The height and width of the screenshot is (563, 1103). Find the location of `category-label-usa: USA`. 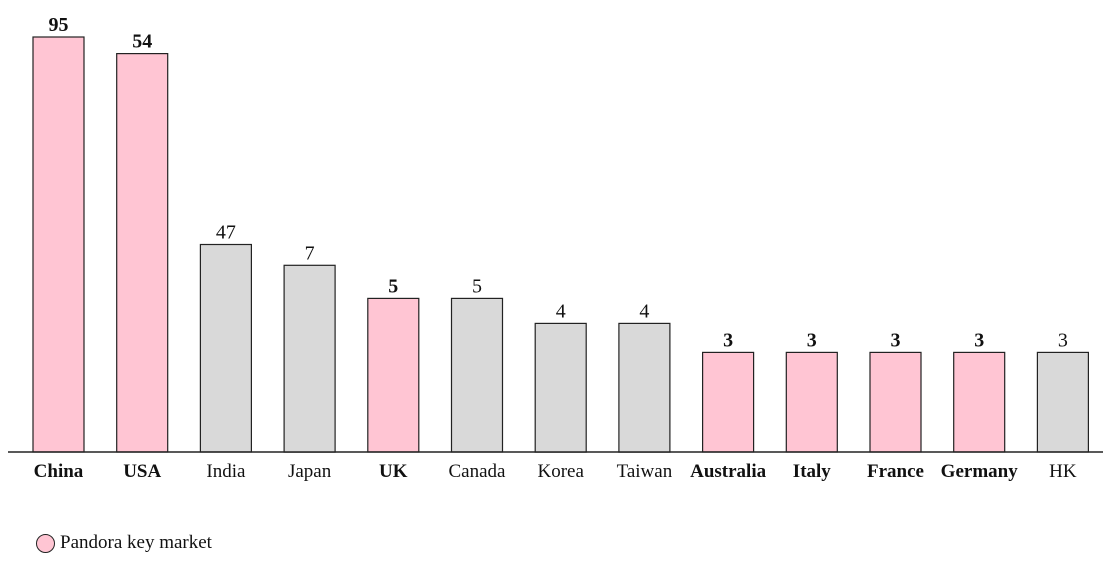

category-label-usa: USA is located at coordinates (142, 471).